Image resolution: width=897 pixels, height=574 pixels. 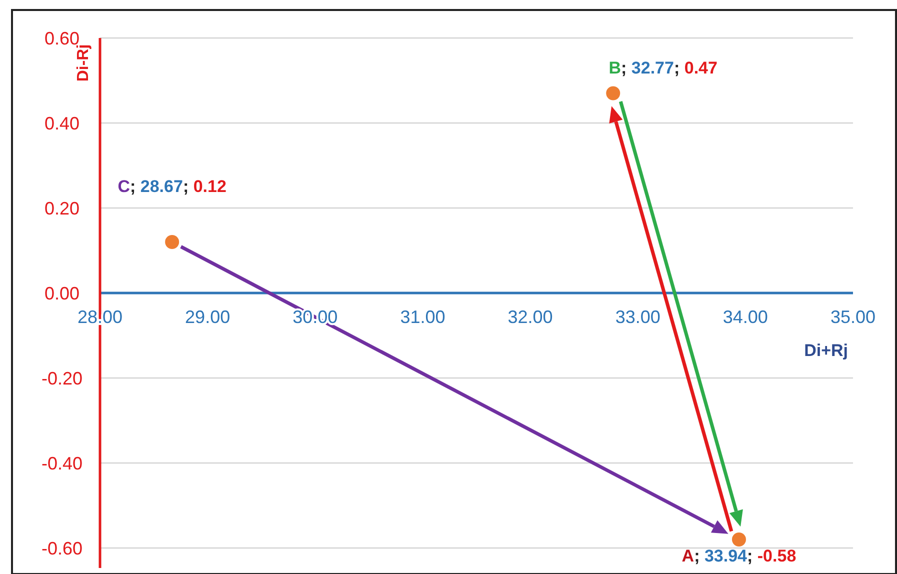 What do you see at coordinates (637, 317) in the screenshot?
I see `x-tick-label: 33.00` at bounding box center [637, 317].